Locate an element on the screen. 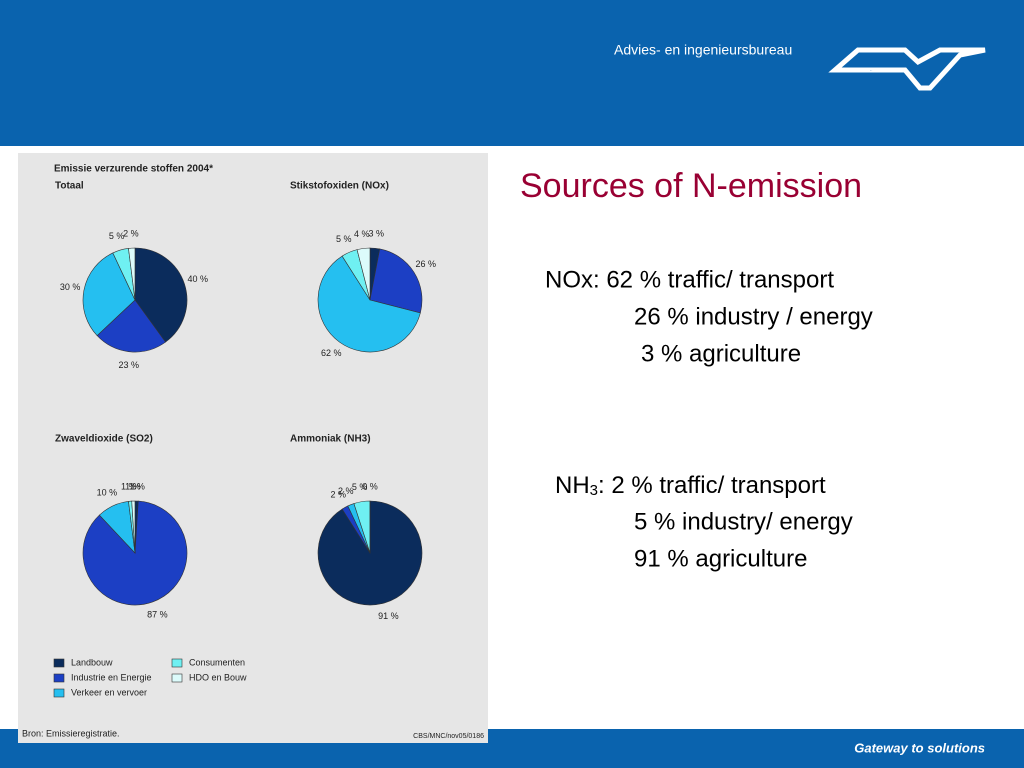 The width and height of the screenshot is (1024, 768). value-label: 87 % is located at coordinates (157, 614).